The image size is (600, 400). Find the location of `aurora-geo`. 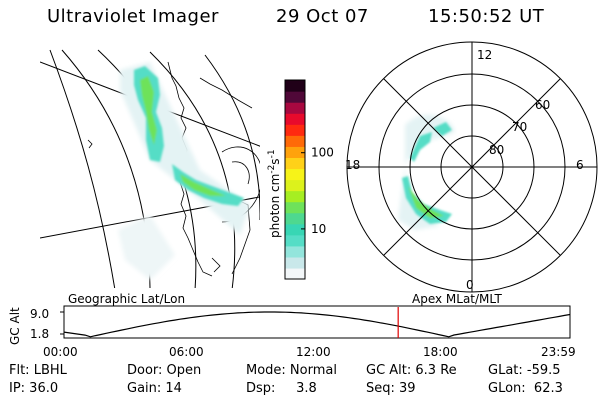

aurora-geo is located at coordinates (184, 171).